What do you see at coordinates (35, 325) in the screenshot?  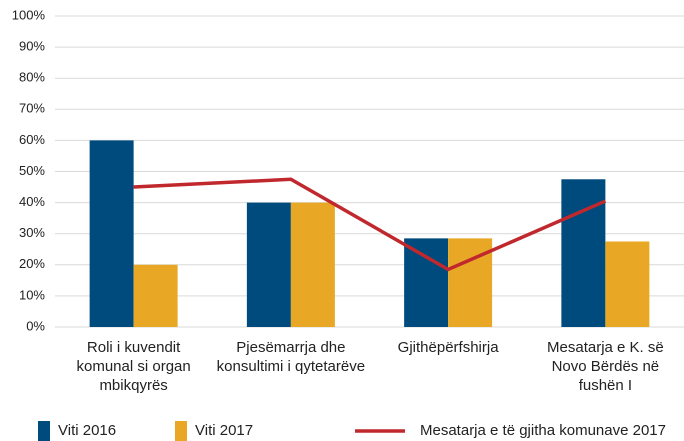 I see `y-tick-label: 0%` at bounding box center [35, 325].